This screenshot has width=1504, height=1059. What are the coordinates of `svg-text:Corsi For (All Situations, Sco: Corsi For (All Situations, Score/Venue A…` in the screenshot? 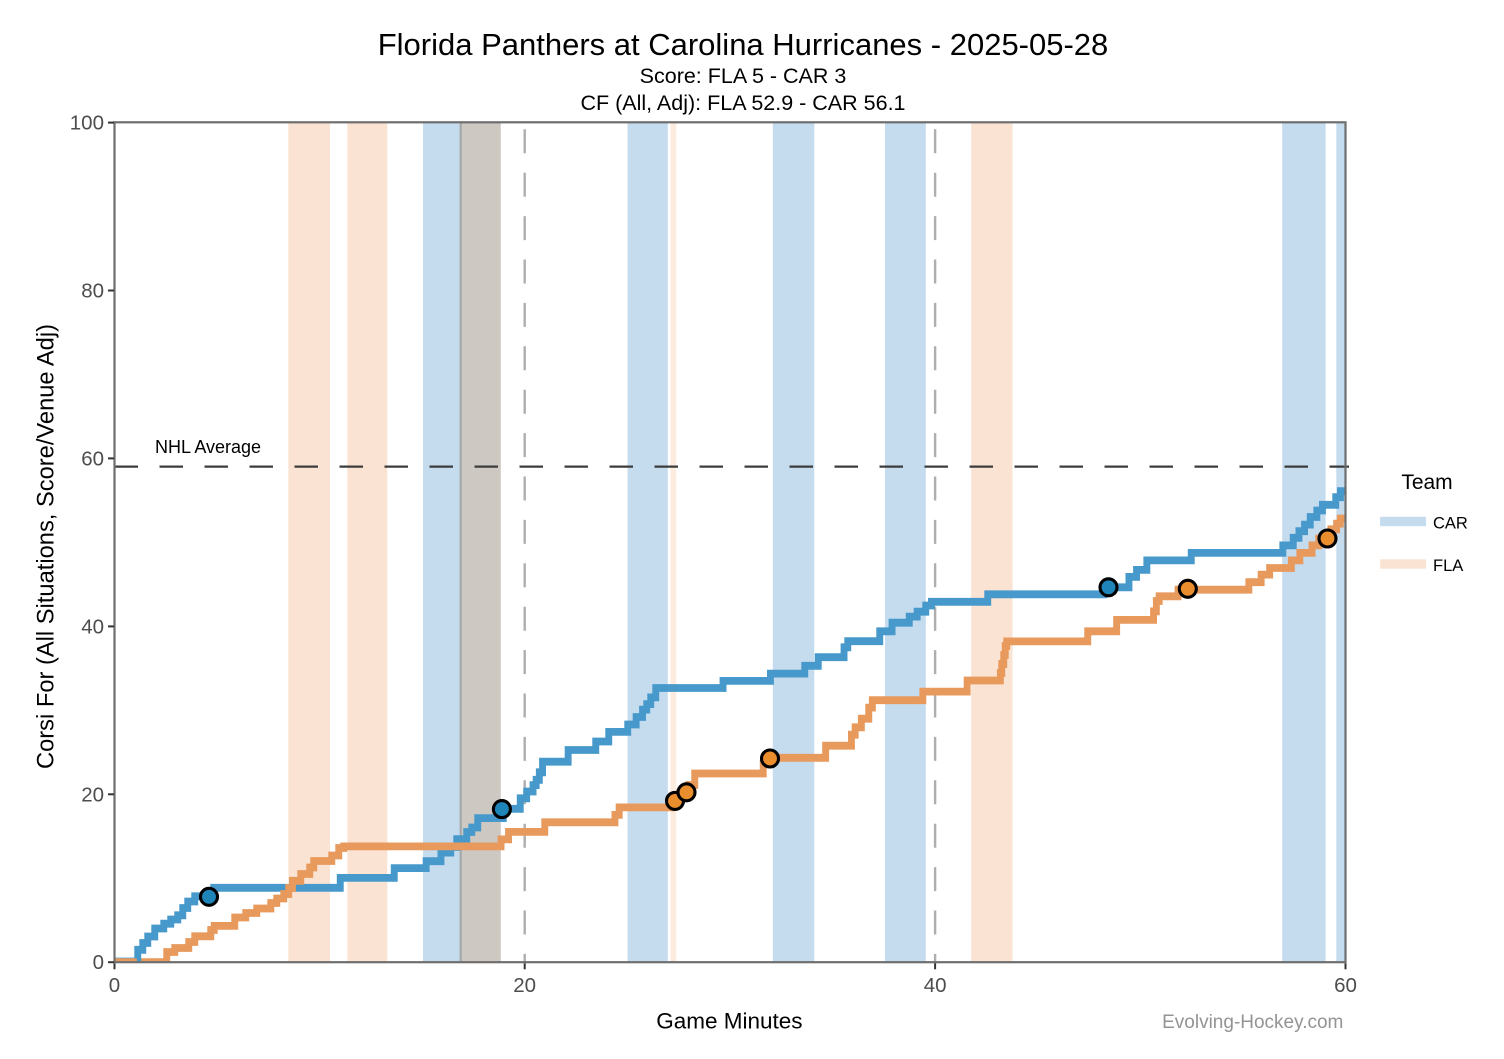 It's located at (47, 546).